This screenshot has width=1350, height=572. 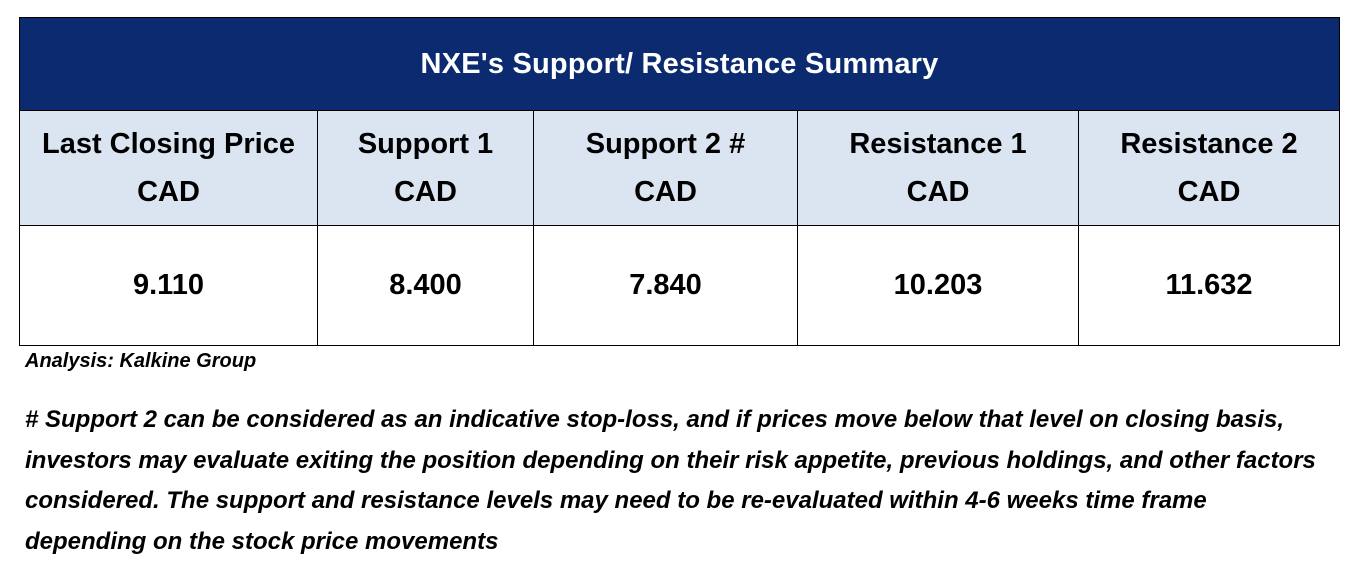 I want to click on header-support-1: Support 1 CAD, so click(x=425, y=168).